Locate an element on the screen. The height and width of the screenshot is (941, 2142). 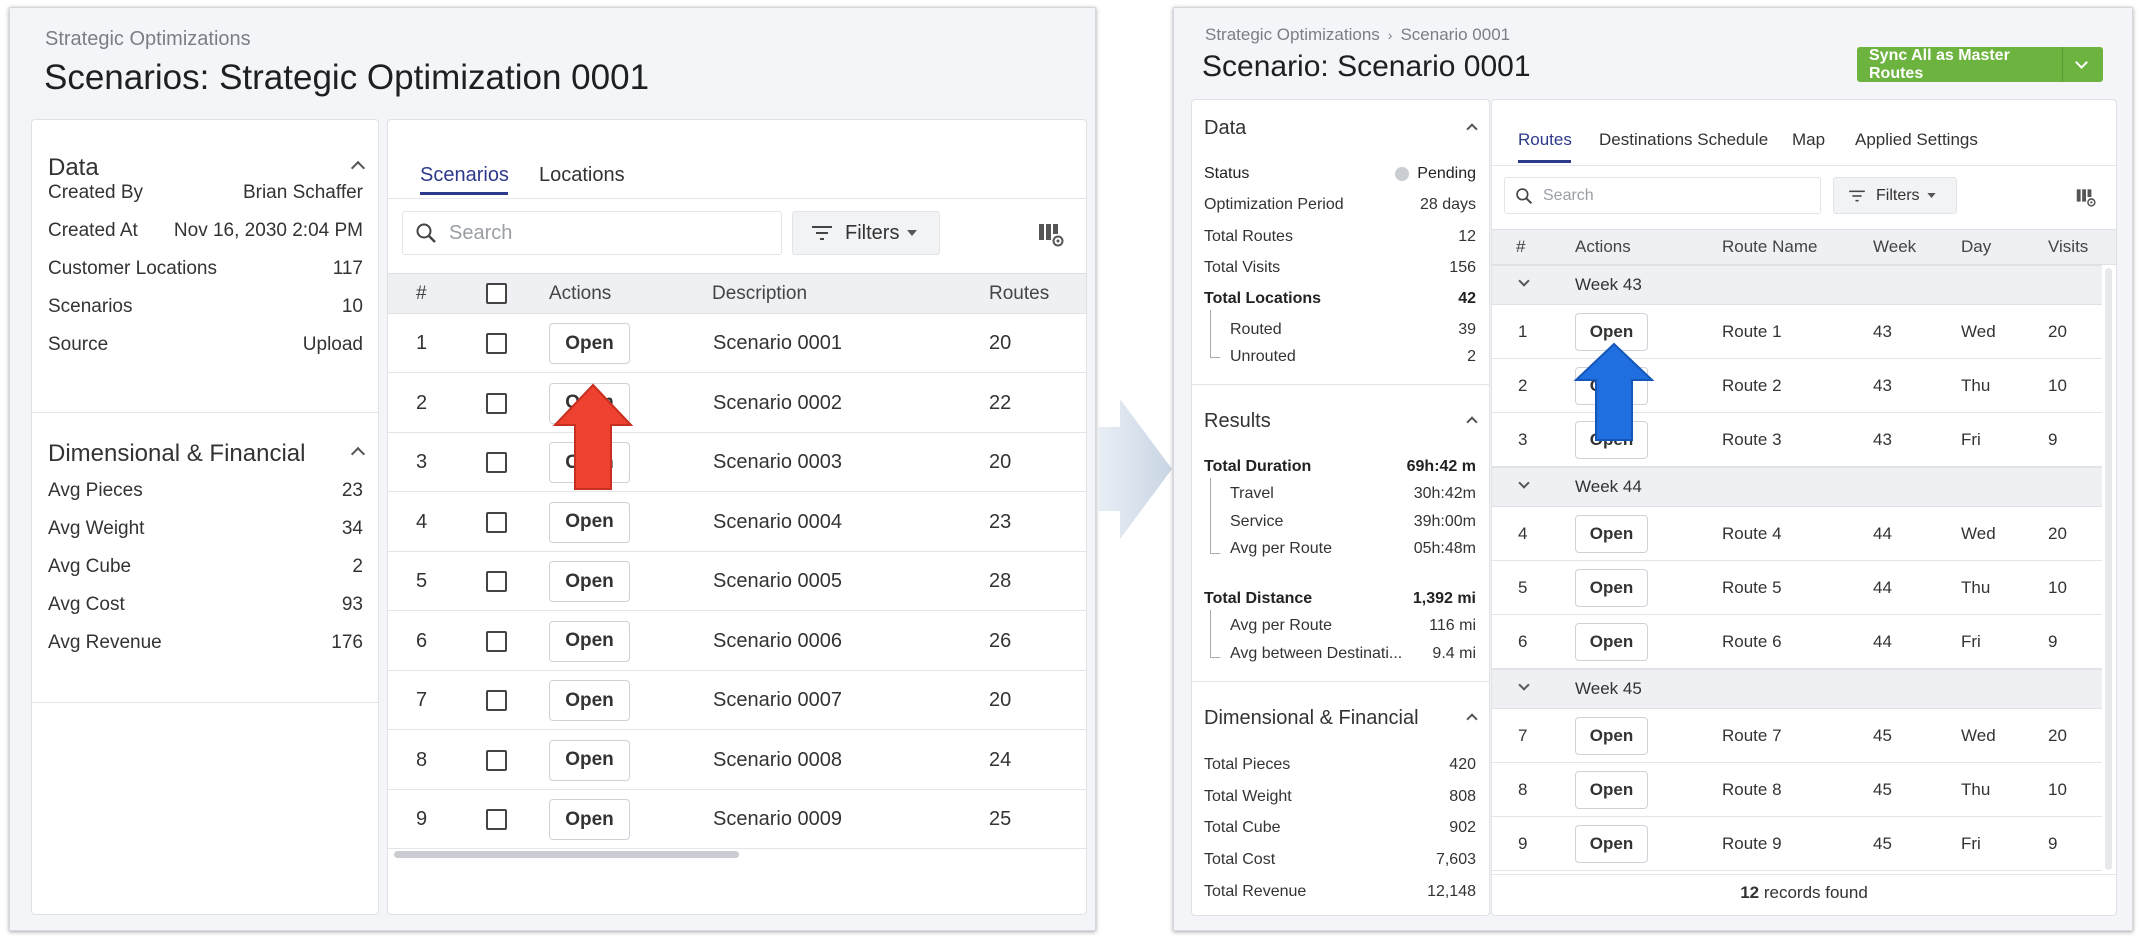
locations-sub-label: Routed is located at coordinates (1256, 329).